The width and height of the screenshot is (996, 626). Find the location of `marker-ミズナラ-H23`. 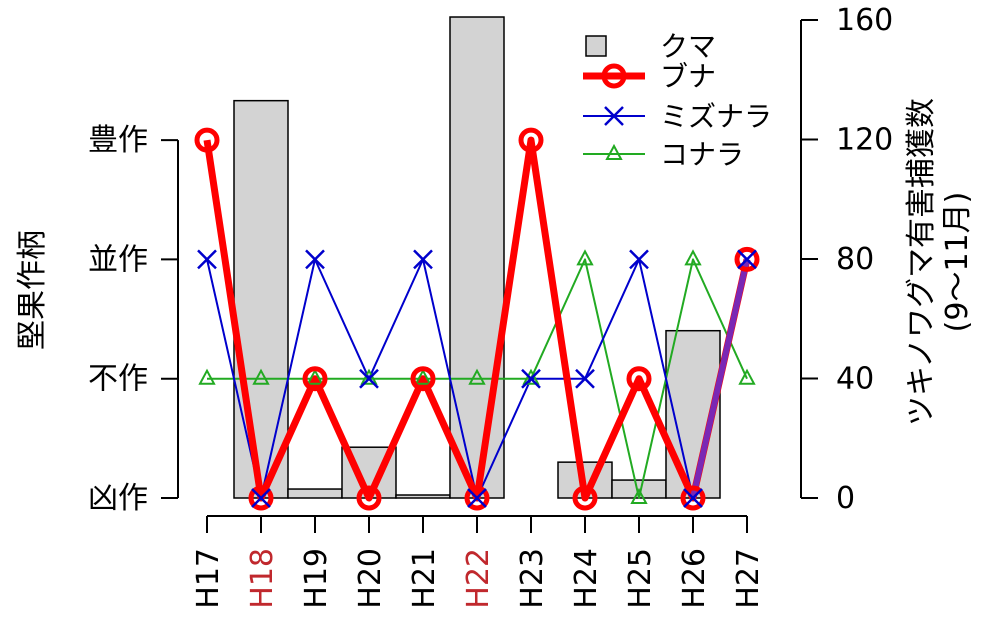

marker-ミズナラ-H23 is located at coordinates (531, 378).